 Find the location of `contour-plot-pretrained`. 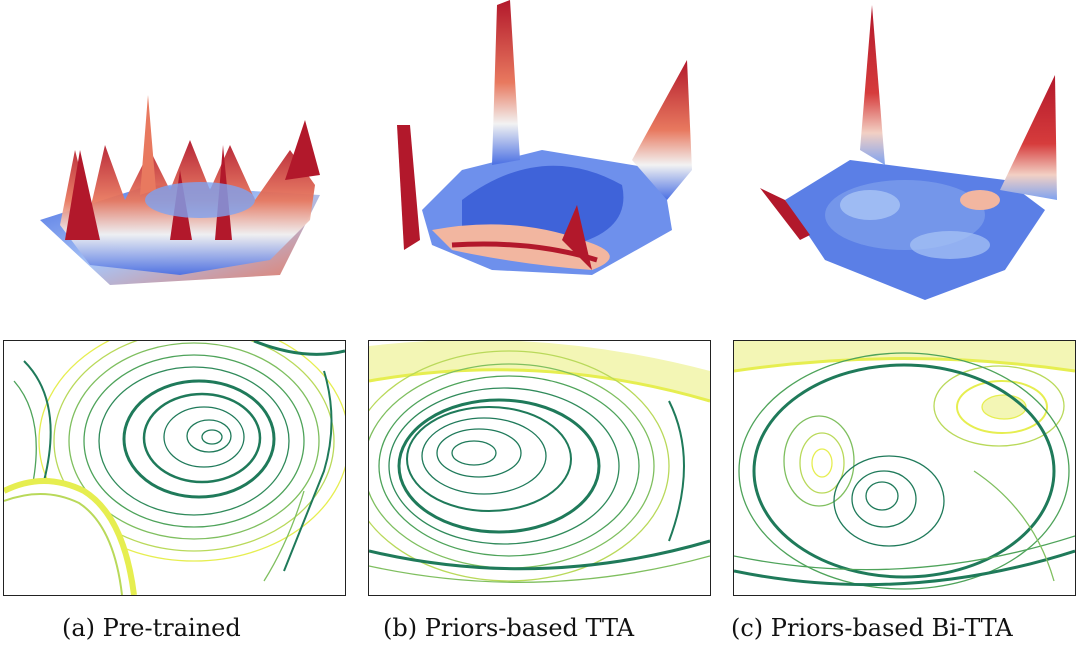

contour-plot-pretrained is located at coordinates (174, 468).